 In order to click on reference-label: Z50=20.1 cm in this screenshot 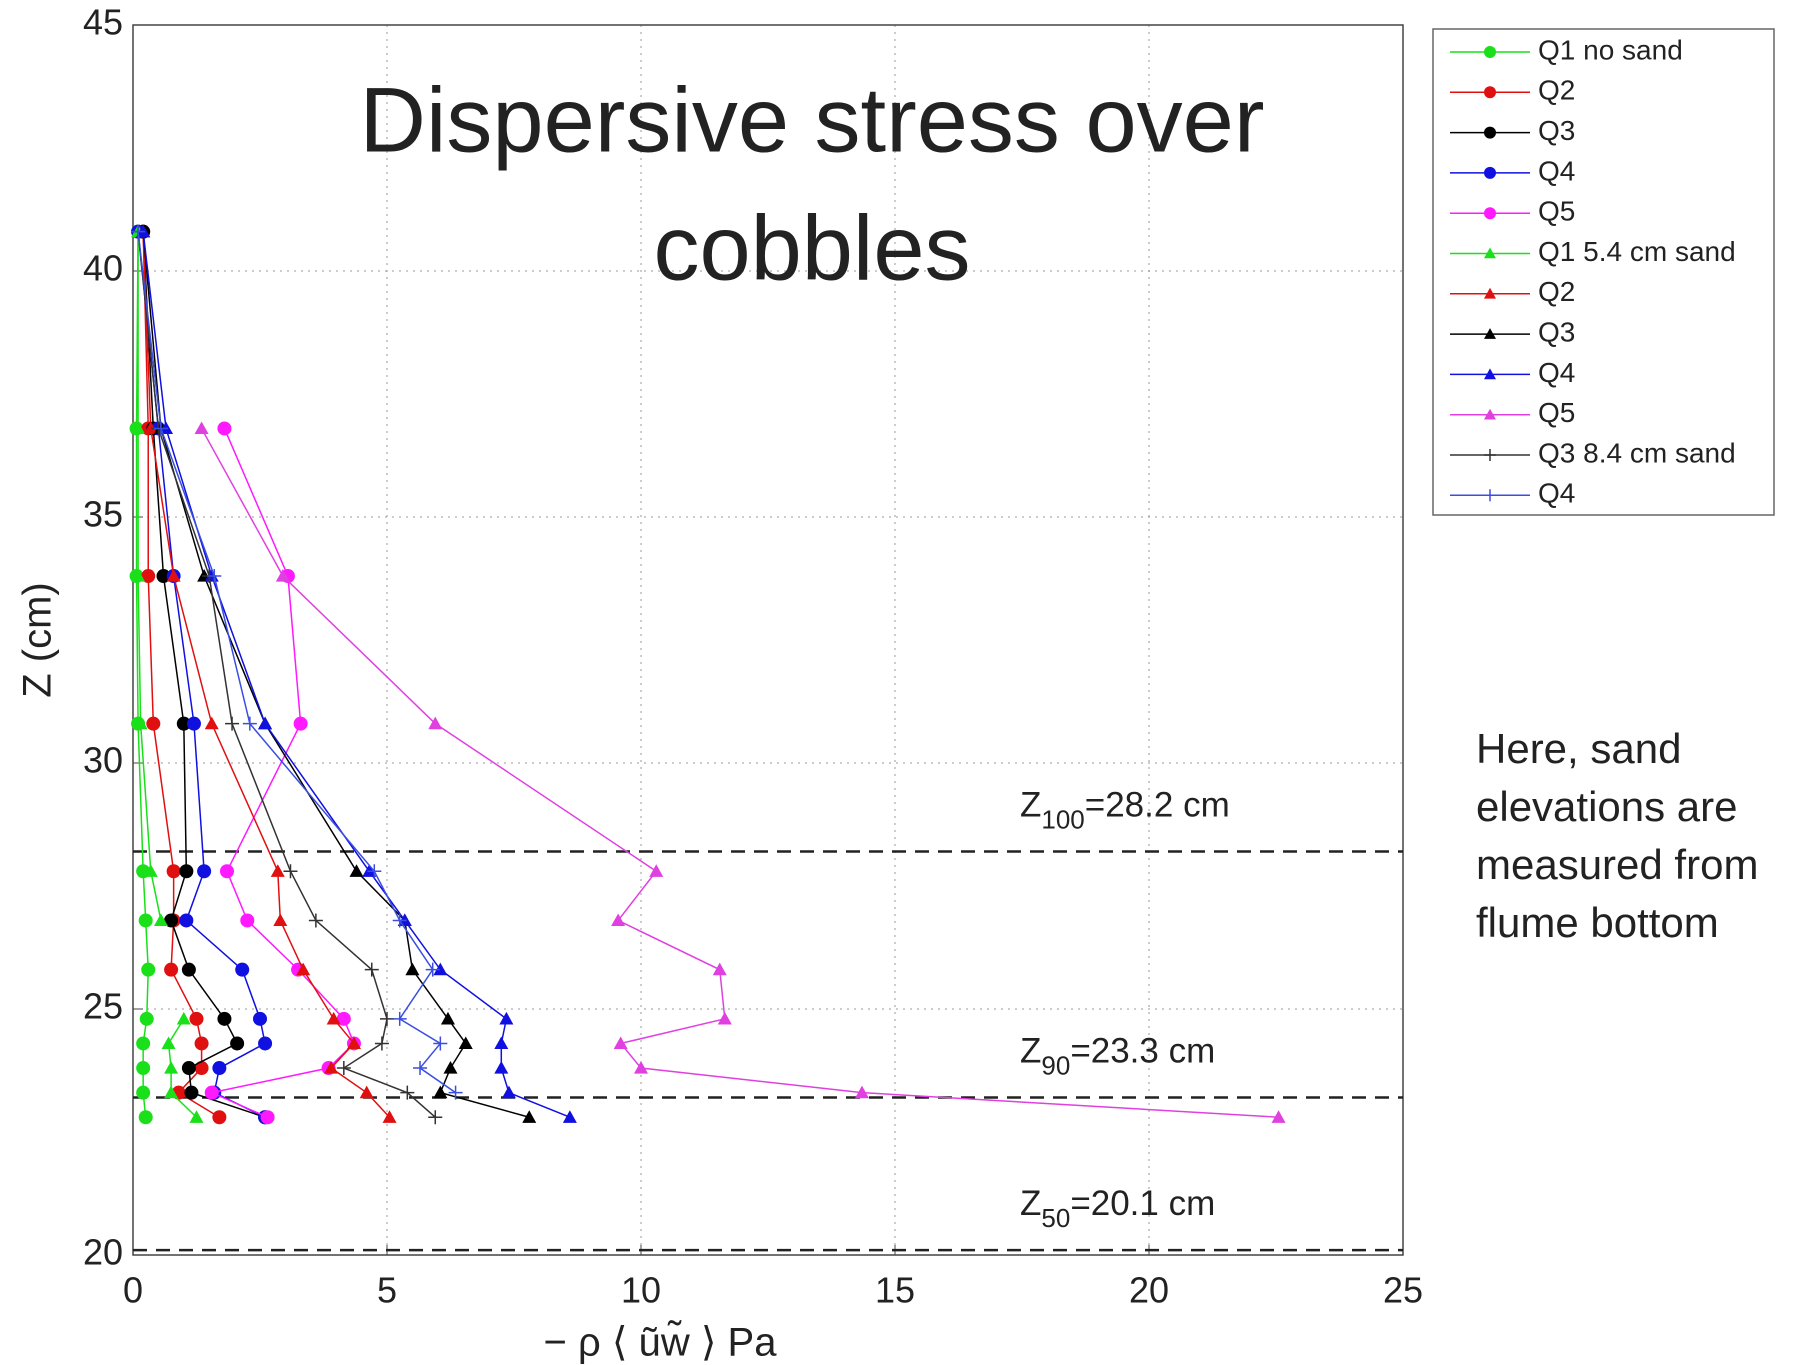, I will do `click(1117, 1208)`.